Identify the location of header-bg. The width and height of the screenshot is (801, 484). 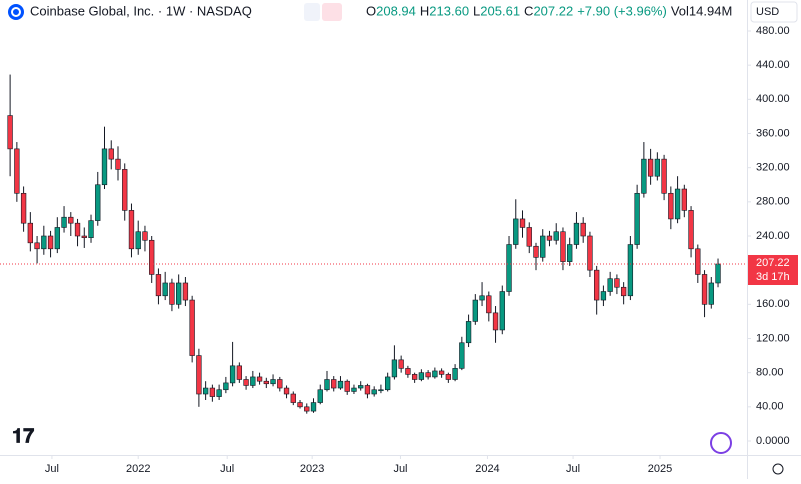
(372, 12).